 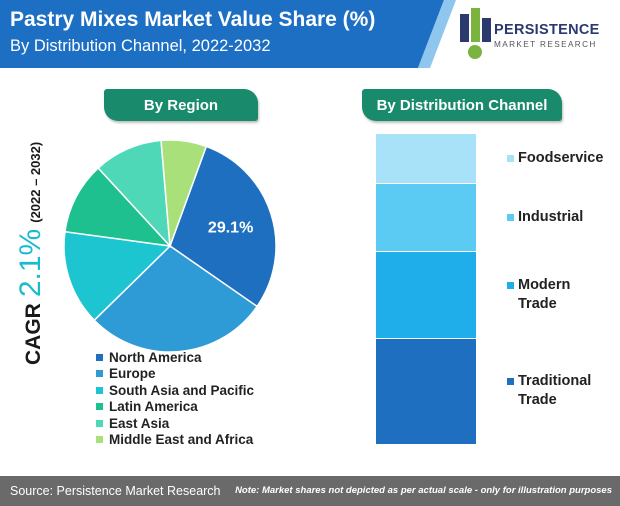 What do you see at coordinates (132, 374) in the screenshot?
I see `legend-label: Europe` at bounding box center [132, 374].